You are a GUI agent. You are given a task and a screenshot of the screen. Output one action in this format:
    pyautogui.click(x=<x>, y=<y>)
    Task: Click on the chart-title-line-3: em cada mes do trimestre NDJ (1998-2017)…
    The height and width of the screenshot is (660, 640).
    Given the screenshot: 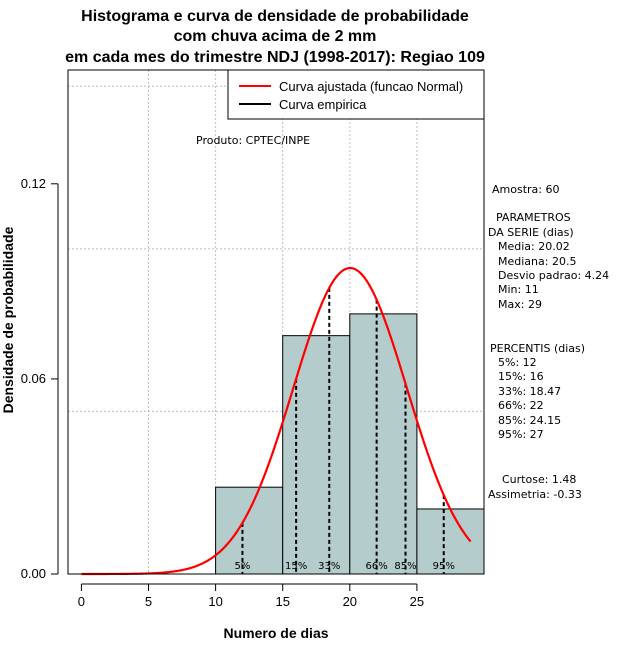 What is the action you would take?
    pyautogui.click(x=275, y=57)
    